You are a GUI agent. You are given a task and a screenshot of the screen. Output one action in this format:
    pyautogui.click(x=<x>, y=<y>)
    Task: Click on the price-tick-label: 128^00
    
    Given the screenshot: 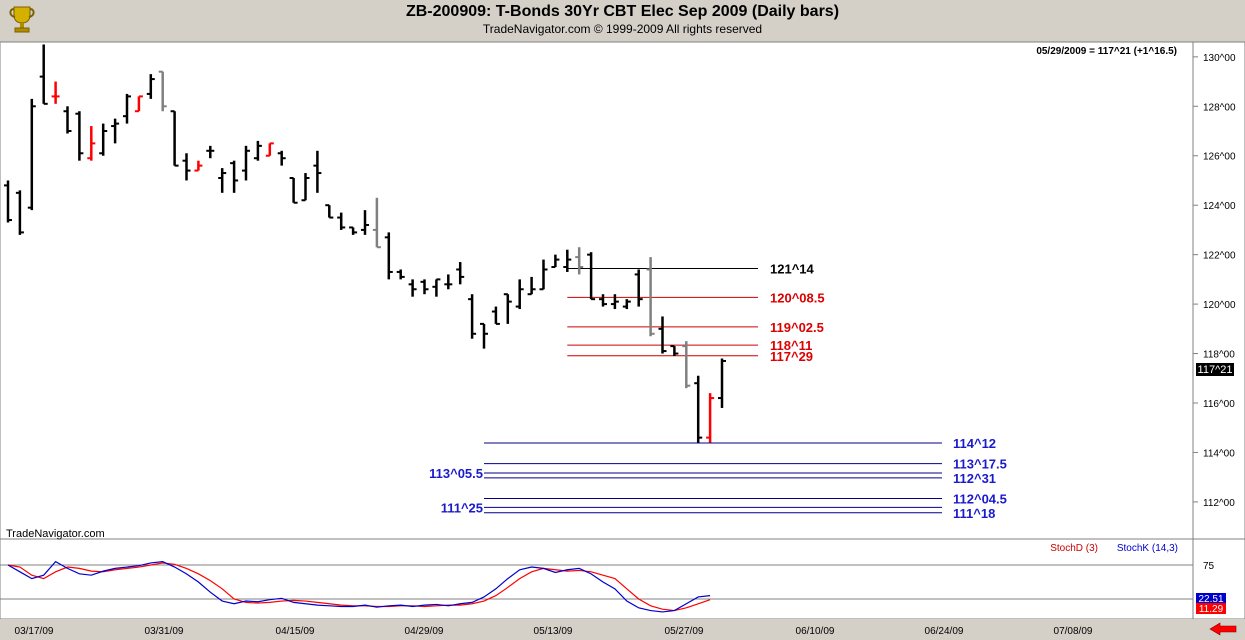 What is the action you would take?
    pyautogui.click(x=1219, y=107)
    